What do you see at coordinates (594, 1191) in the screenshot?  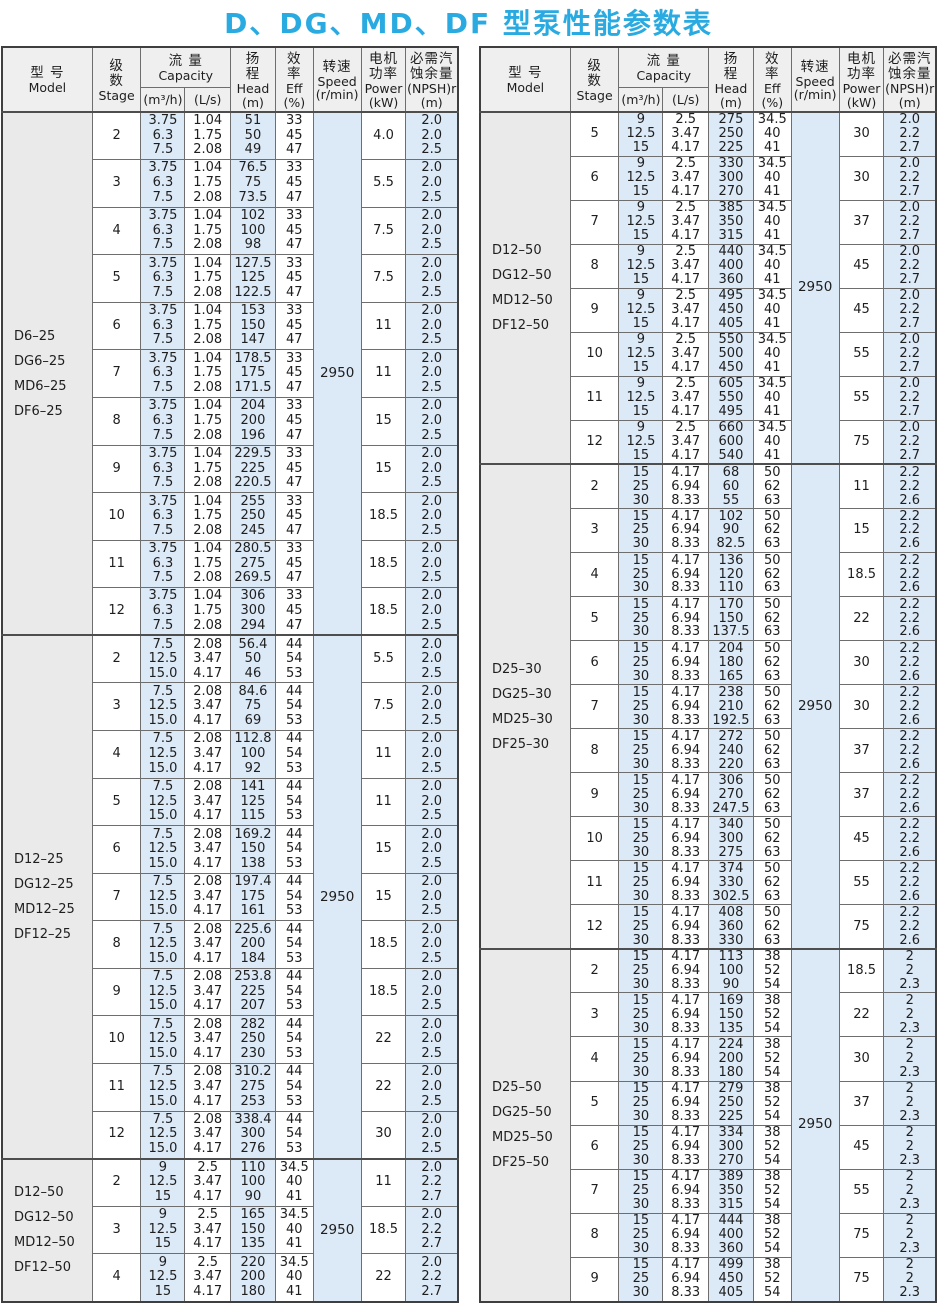 I see `stage-cell: 7` at bounding box center [594, 1191].